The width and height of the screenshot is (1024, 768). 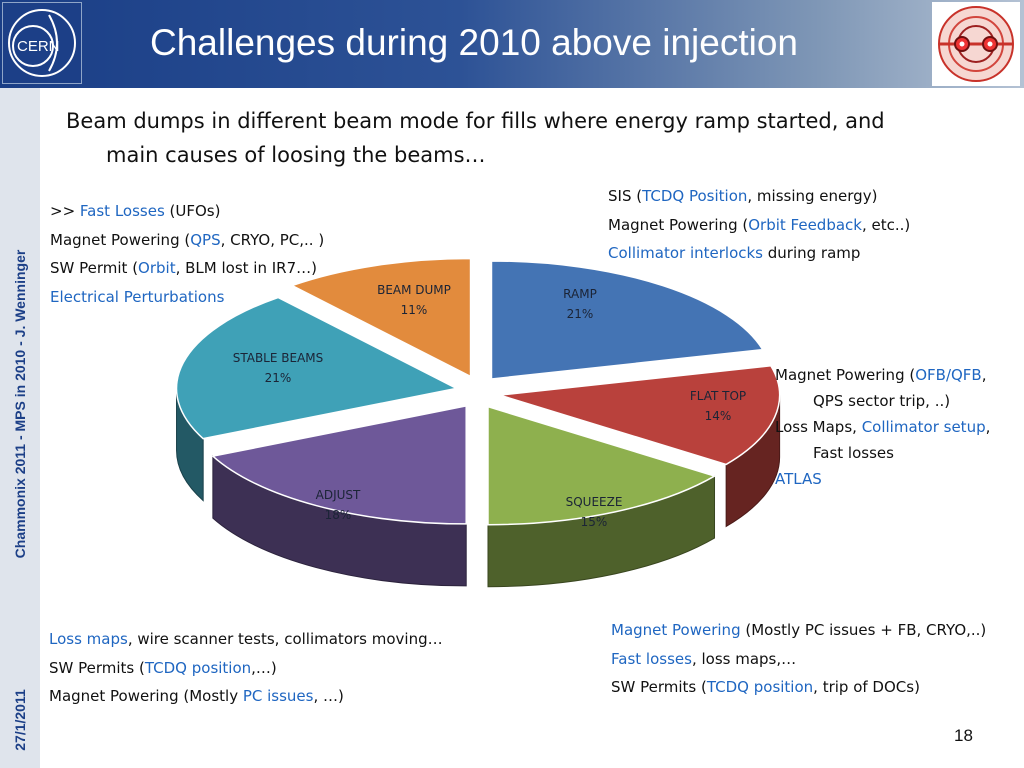 I want to click on note-text: , missing energy), so click(x=812, y=196).